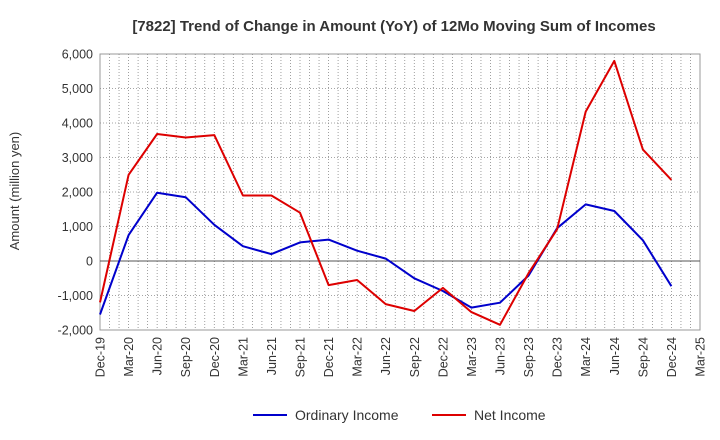 Image resolution: width=720 pixels, height=440 pixels. Describe the element at coordinates (101, 357) in the screenshot. I see `x-tick-label: Dec-19` at that location.